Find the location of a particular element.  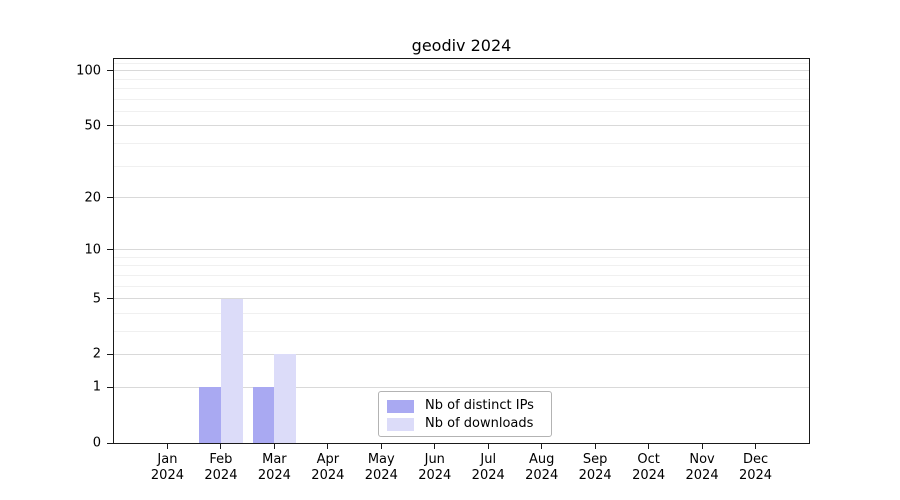

y-tick-label: 1 is located at coordinates (96, 387).